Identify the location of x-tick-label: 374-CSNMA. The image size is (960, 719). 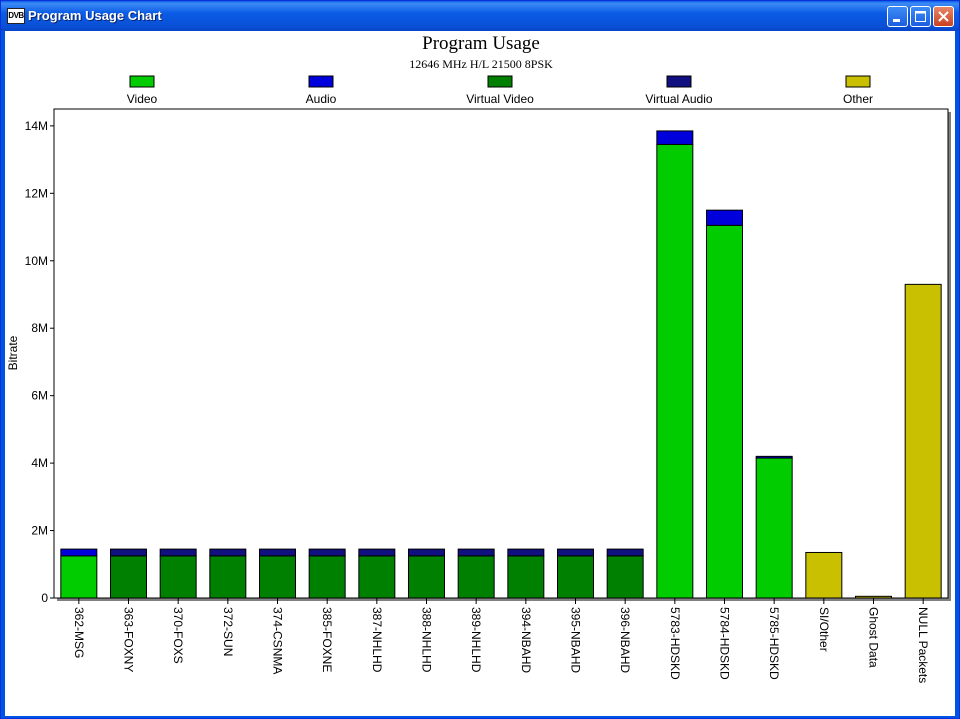
(278, 640).